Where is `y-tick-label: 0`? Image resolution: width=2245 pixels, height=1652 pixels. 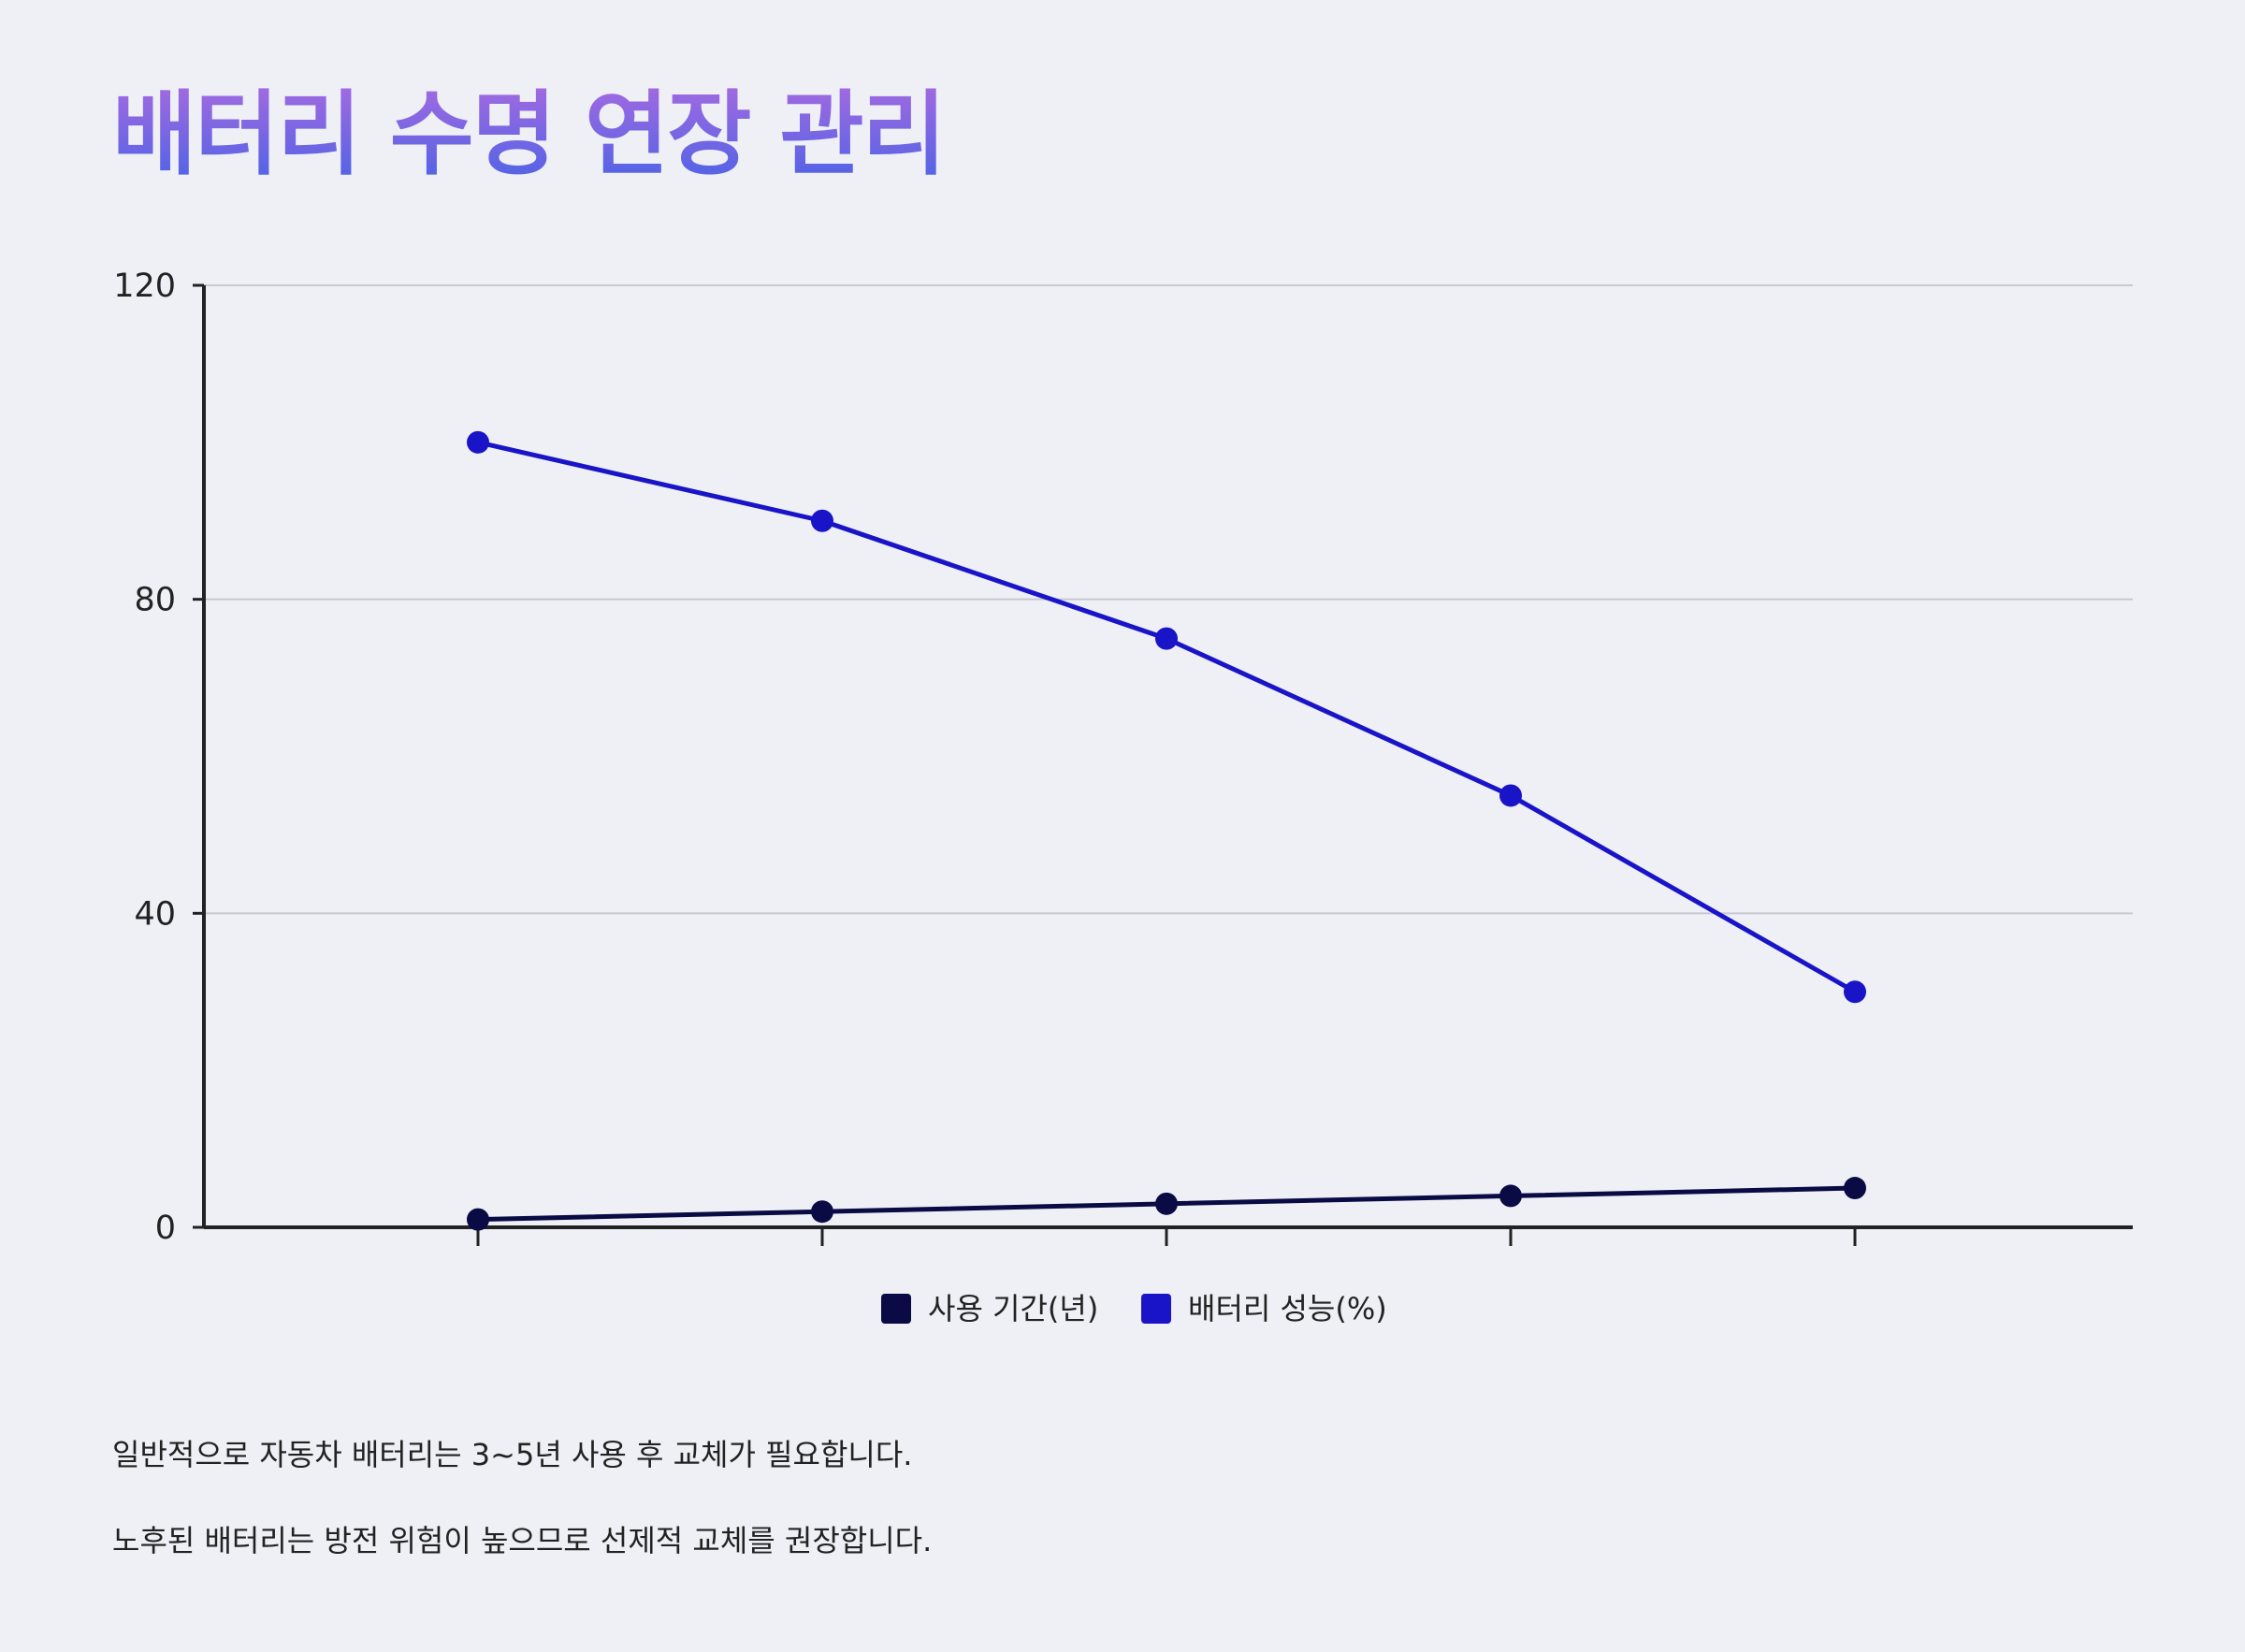 y-tick-label: 0 is located at coordinates (165, 1228).